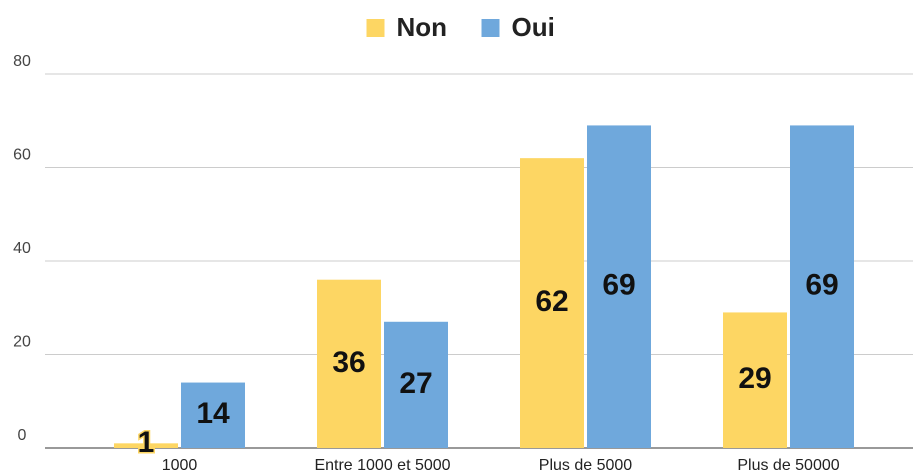 This screenshot has width=913, height=476. What do you see at coordinates (180, 465) in the screenshot?
I see `x-tick-label: 1000` at bounding box center [180, 465].